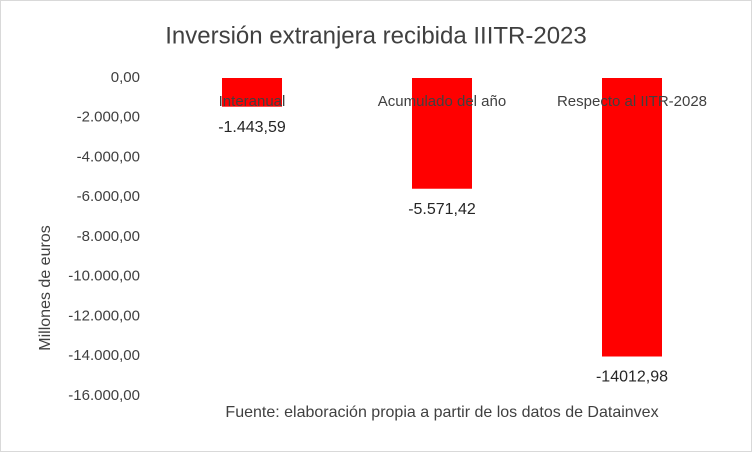 Image resolution: width=752 pixels, height=457 pixels. Describe the element at coordinates (108, 156) in the screenshot. I see `y-tick-label: -4.000,00` at that location.